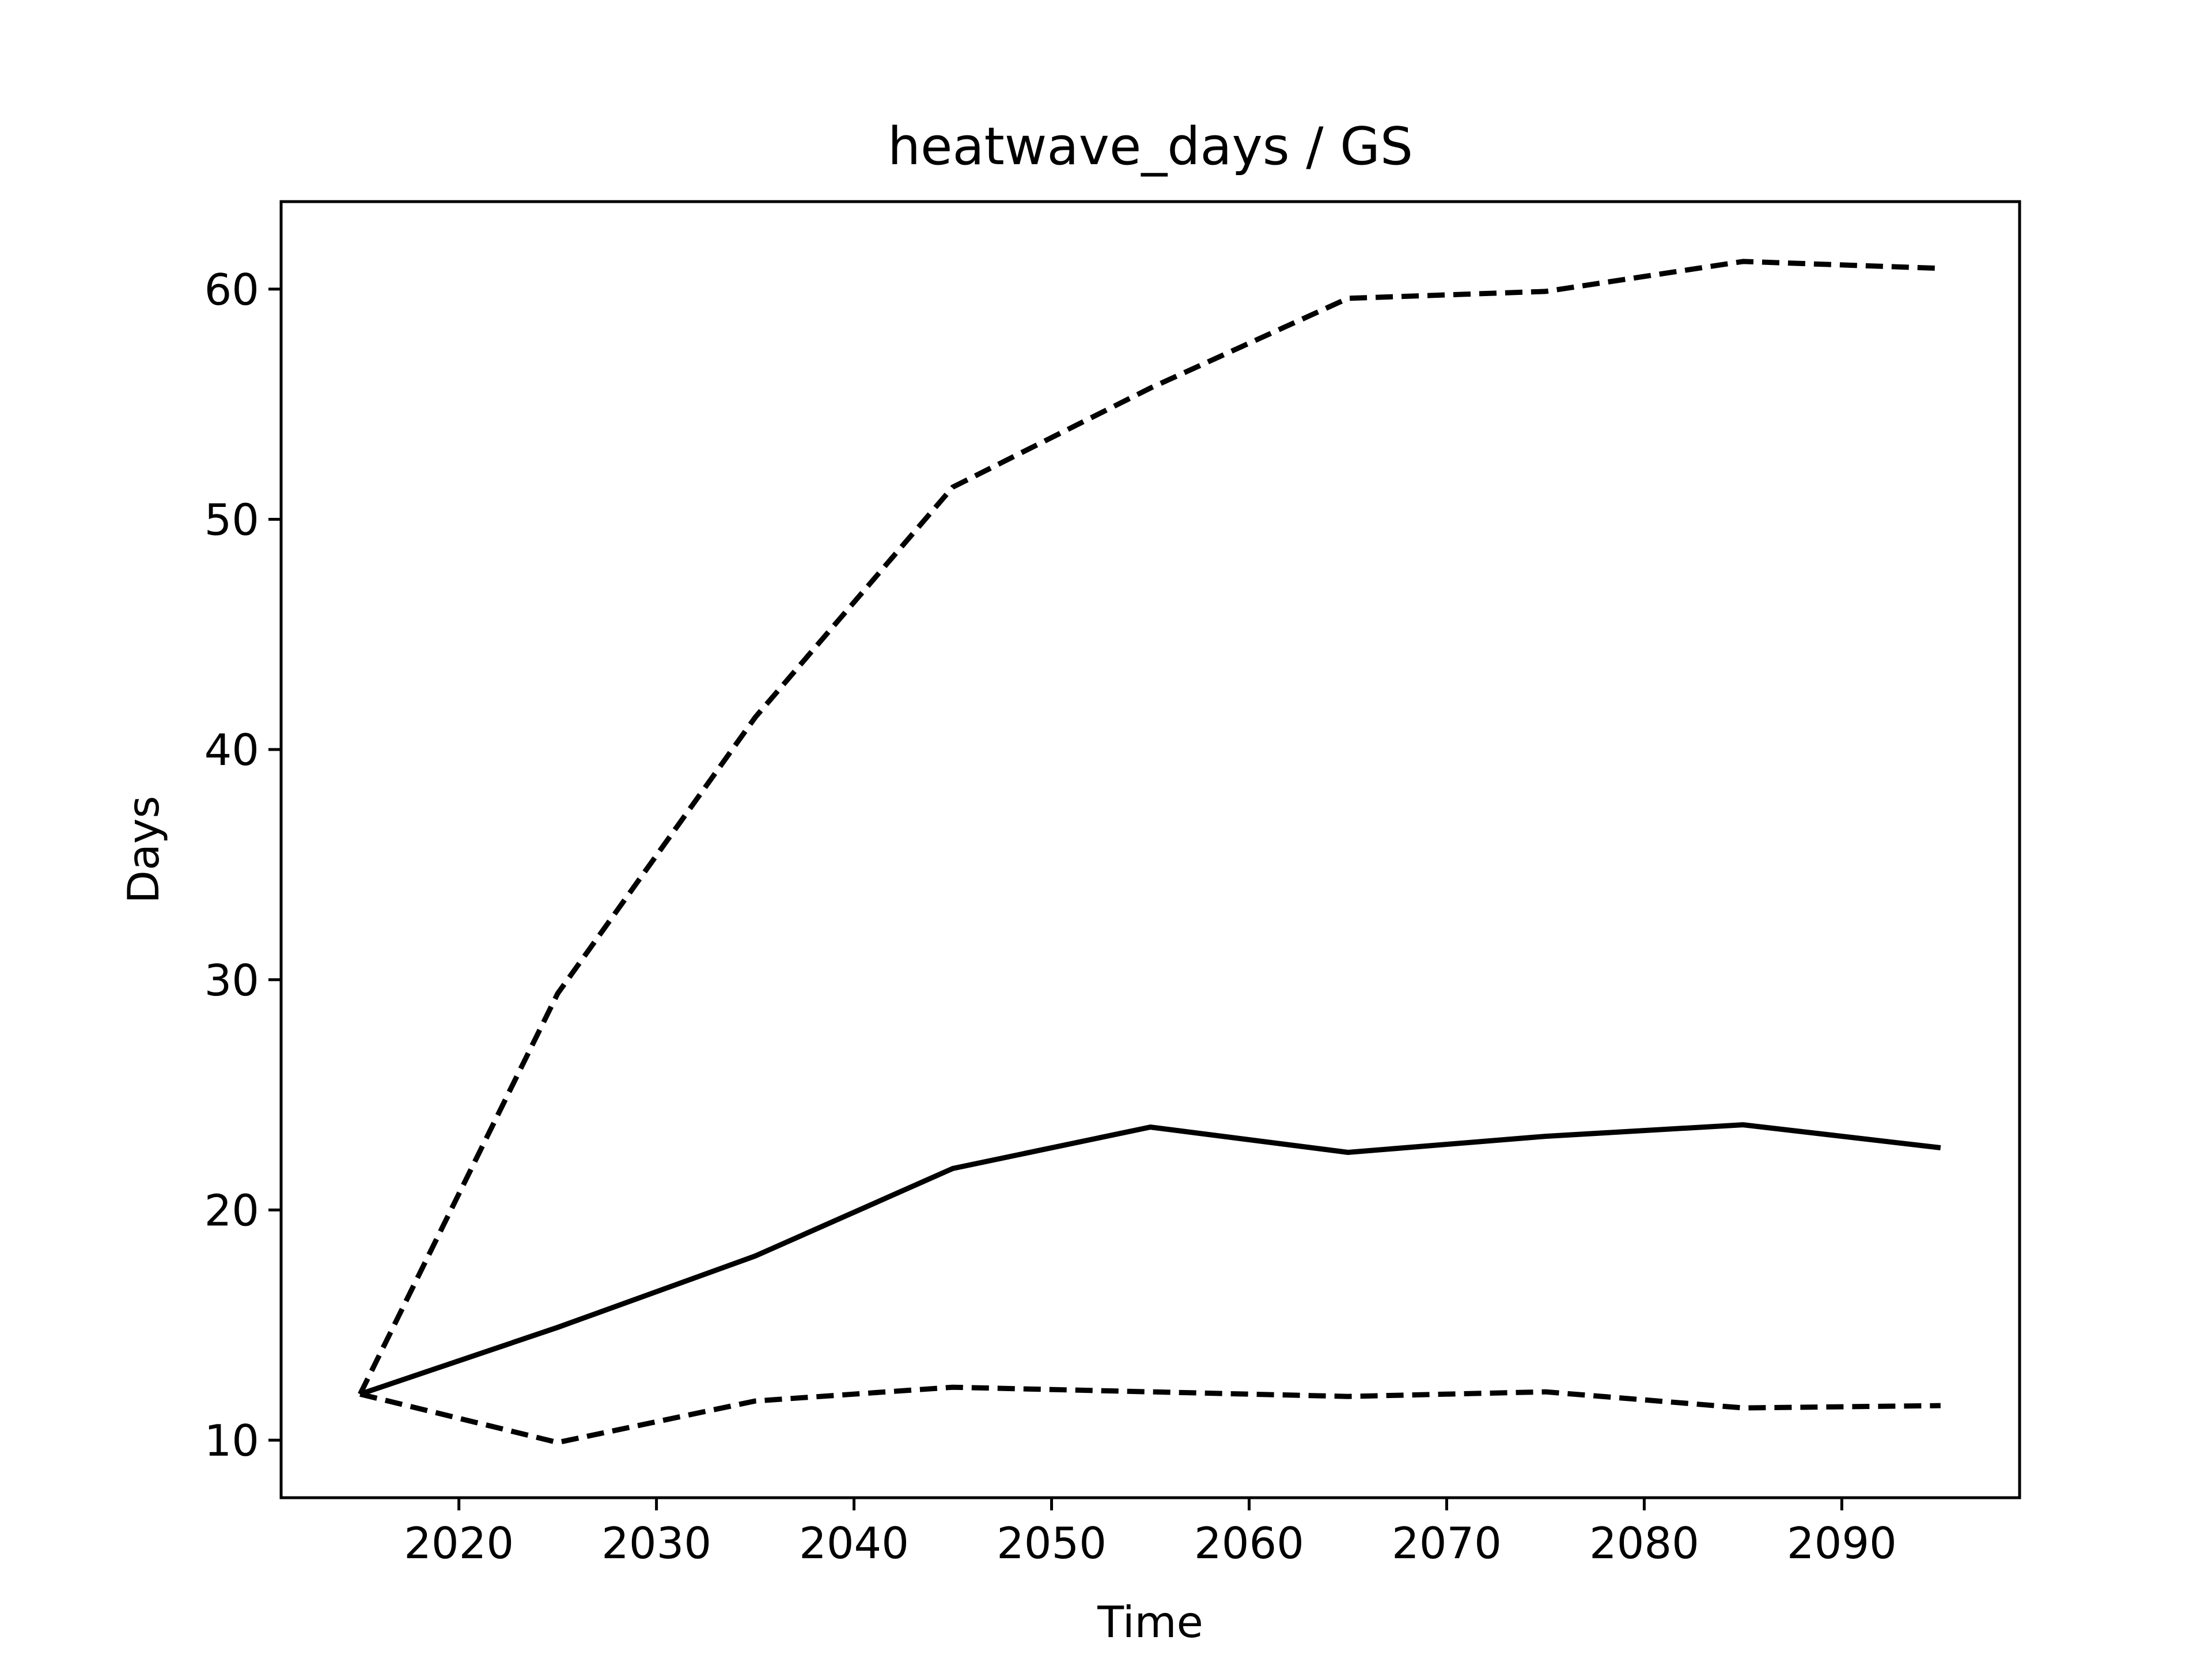 Image resolution: width=2212 pixels, height=1659 pixels. What do you see at coordinates (231, 1210) in the screenshot?
I see `y-tick-label: 20` at bounding box center [231, 1210].